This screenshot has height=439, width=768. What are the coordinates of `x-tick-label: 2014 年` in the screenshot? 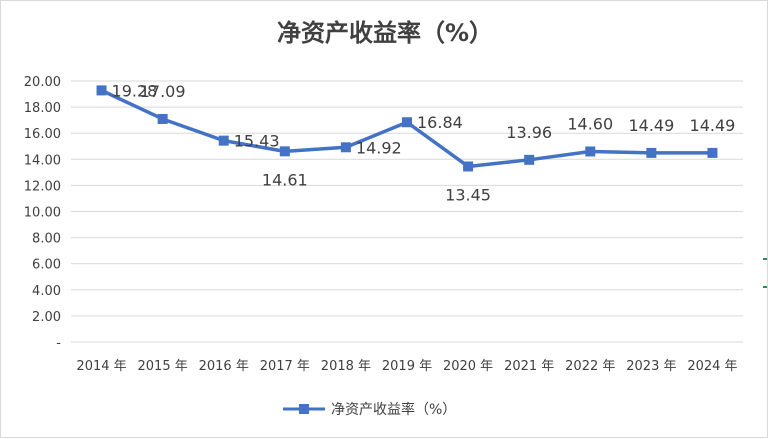 It's located at (101, 366).